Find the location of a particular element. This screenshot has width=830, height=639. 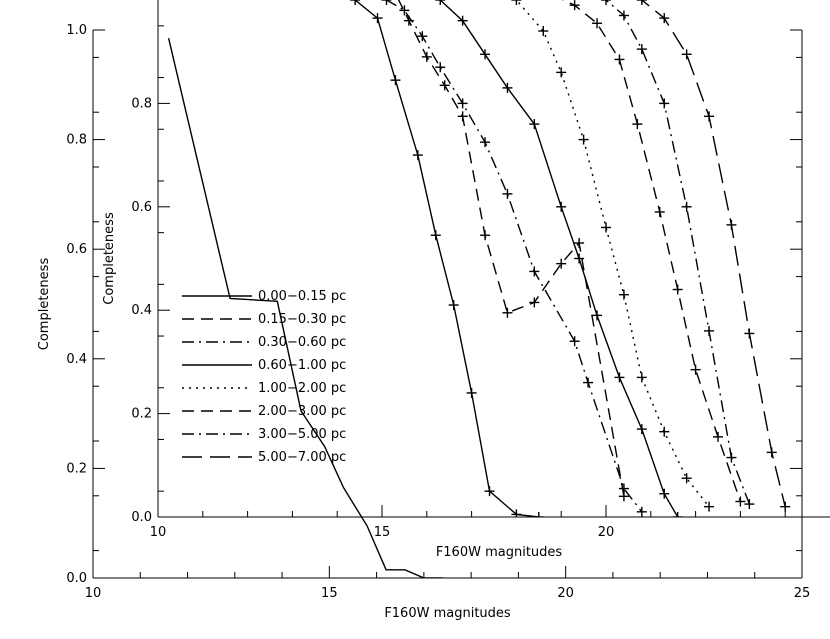

inset-legend-label: 0.60−1.00 pc is located at coordinates (302, 365).